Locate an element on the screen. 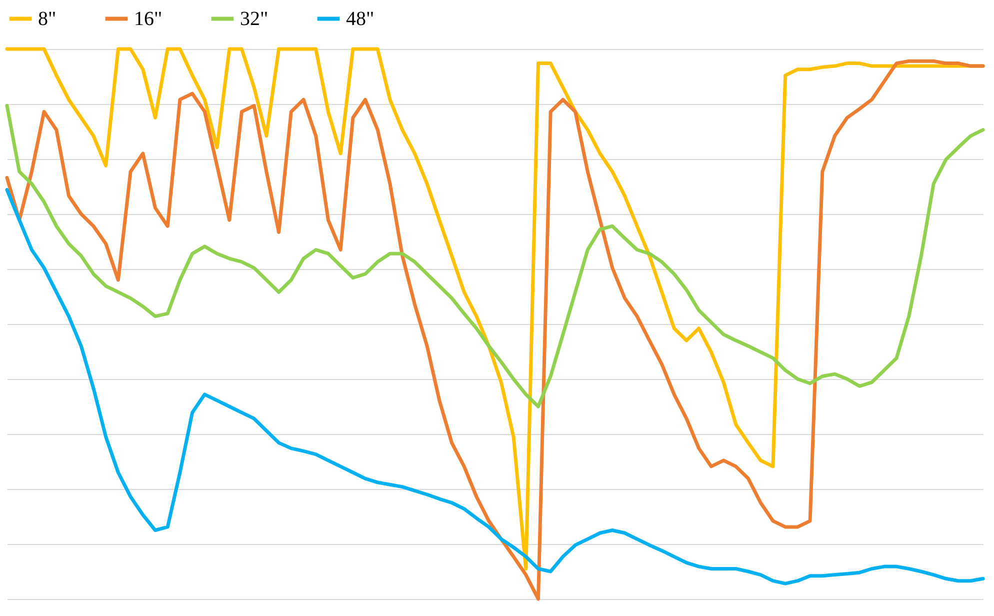 Image resolution: width=994 pixels, height=616 pixels. legend-label: 16" is located at coordinates (148, 19).